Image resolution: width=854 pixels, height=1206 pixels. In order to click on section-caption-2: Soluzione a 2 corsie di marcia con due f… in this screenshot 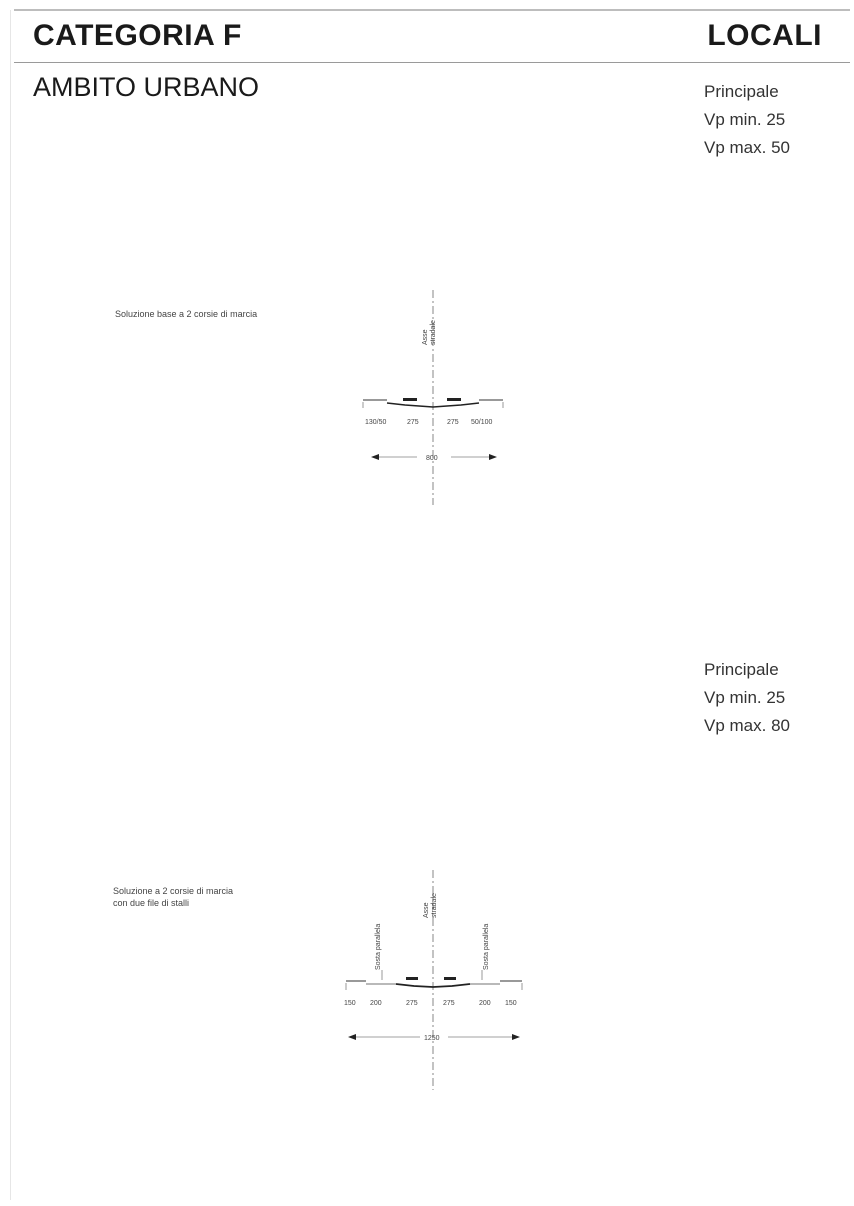, I will do `click(173, 897)`.